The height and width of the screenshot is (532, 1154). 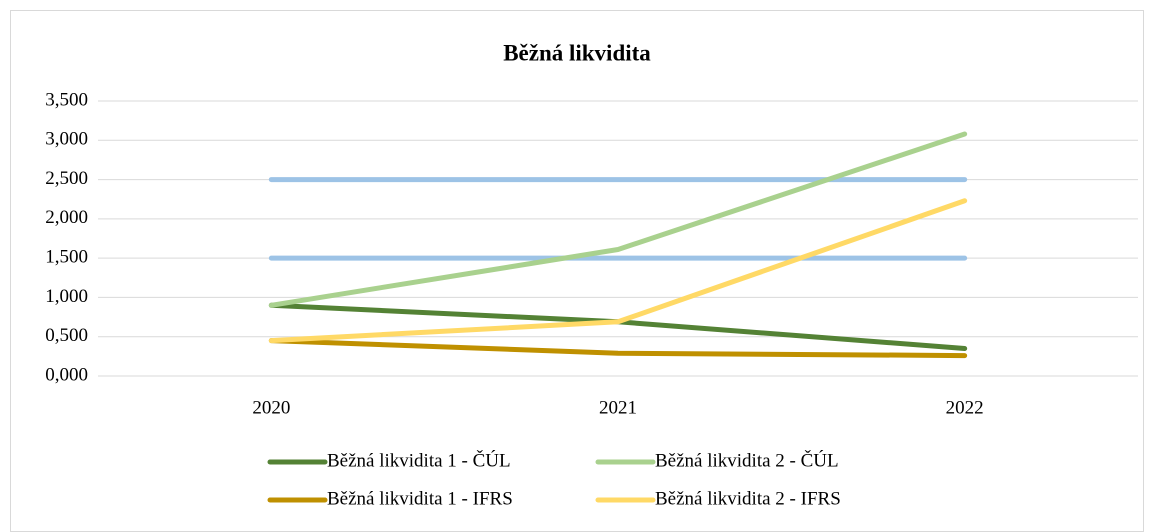 What do you see at coordinates (747, 460) in the screenshot?
I see `legend-label: Běžná likvidita 2 - ČÚL` at bounding box center [747, 460].